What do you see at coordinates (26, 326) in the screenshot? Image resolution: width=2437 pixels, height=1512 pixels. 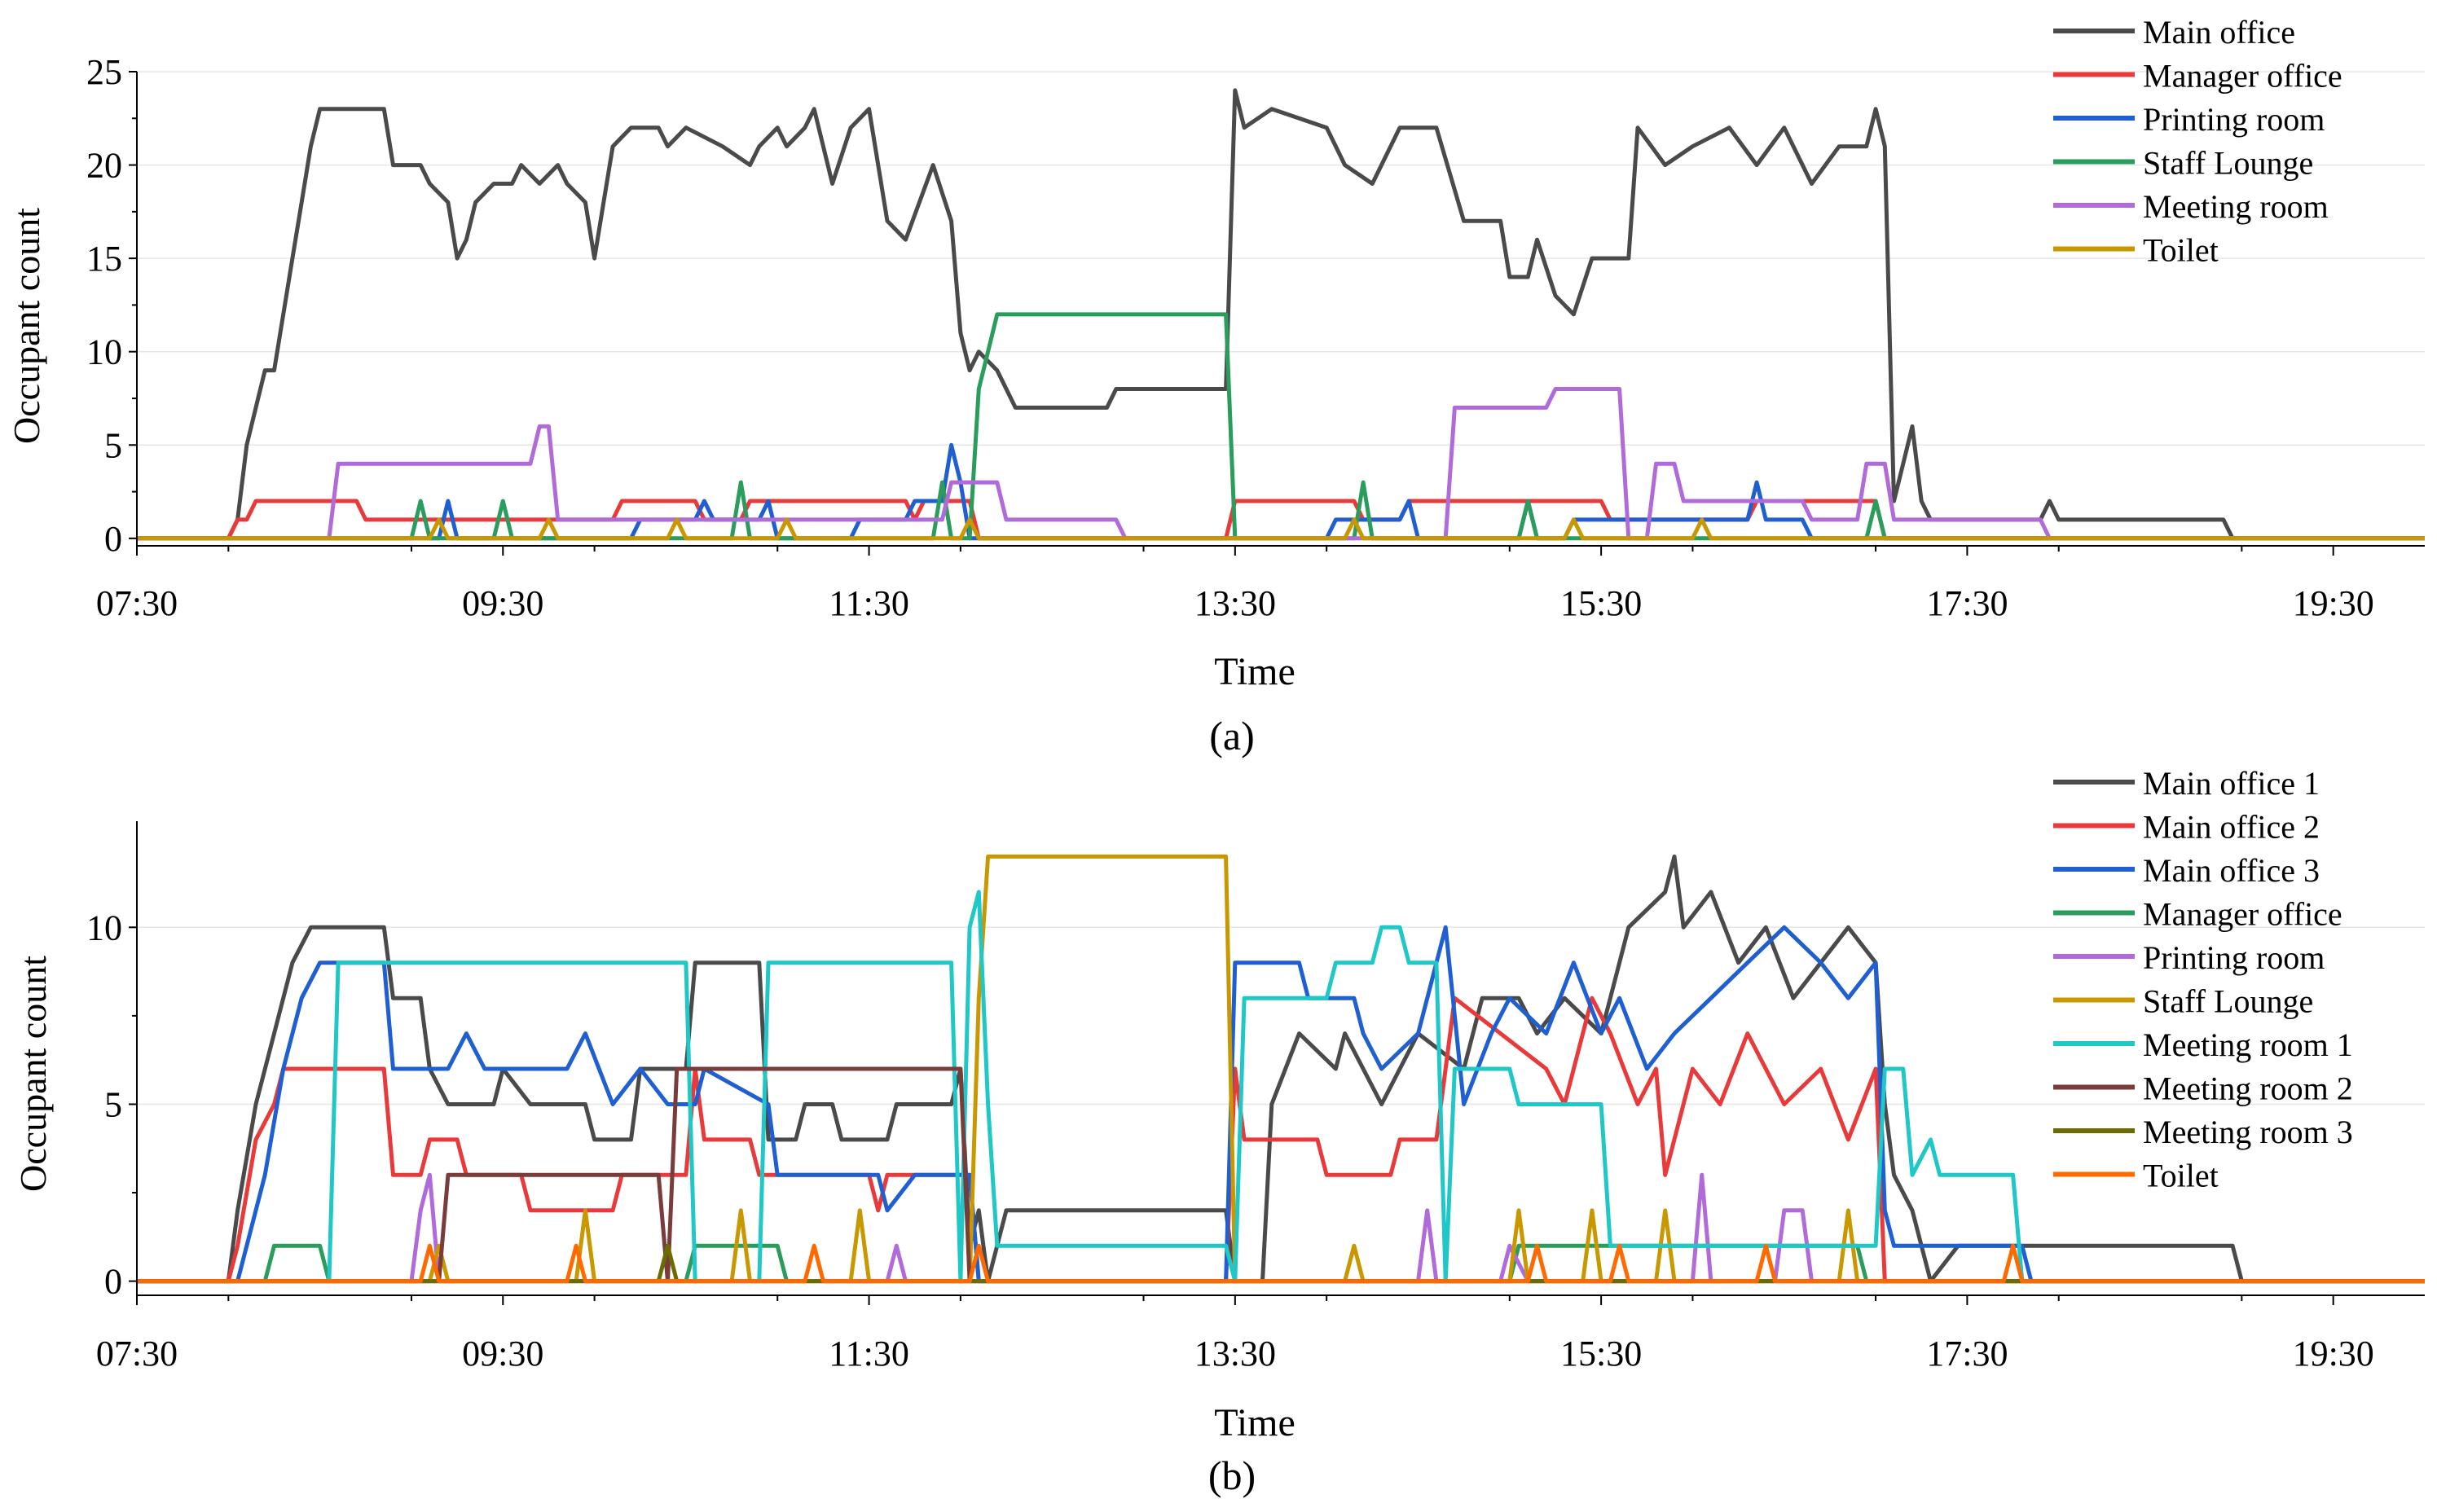 I see `panel-a-y-axis-label: Occupant count` at bounding box center [26, 326].